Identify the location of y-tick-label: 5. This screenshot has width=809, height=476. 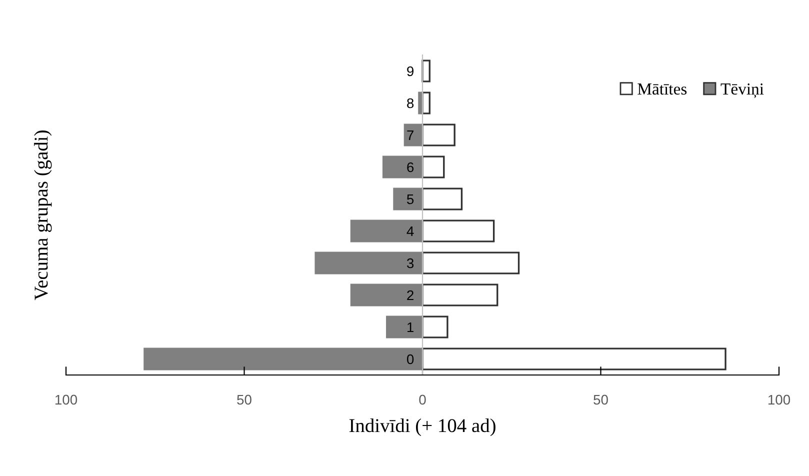
(410, 199).